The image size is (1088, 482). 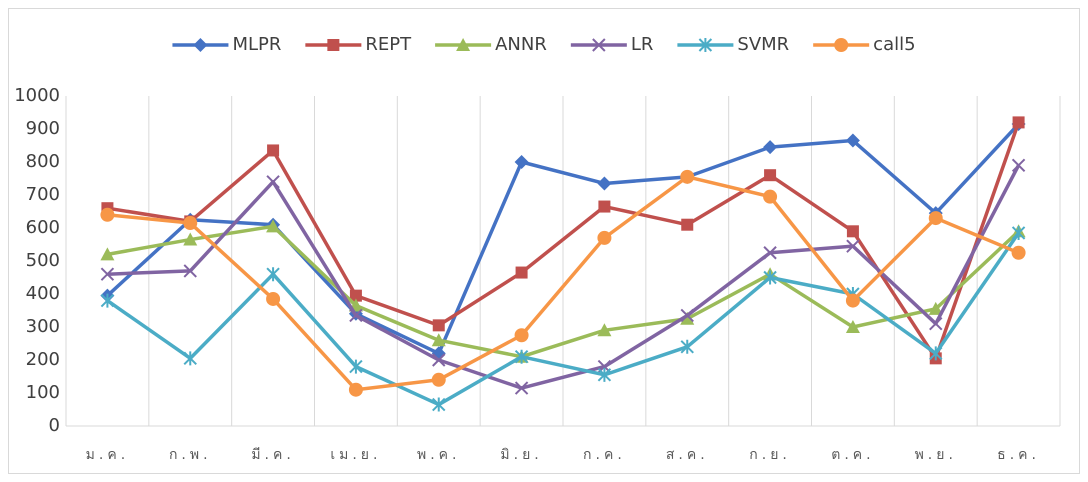 I want to click on x-tick-label: พ.ค., so click(x=439, y=455).